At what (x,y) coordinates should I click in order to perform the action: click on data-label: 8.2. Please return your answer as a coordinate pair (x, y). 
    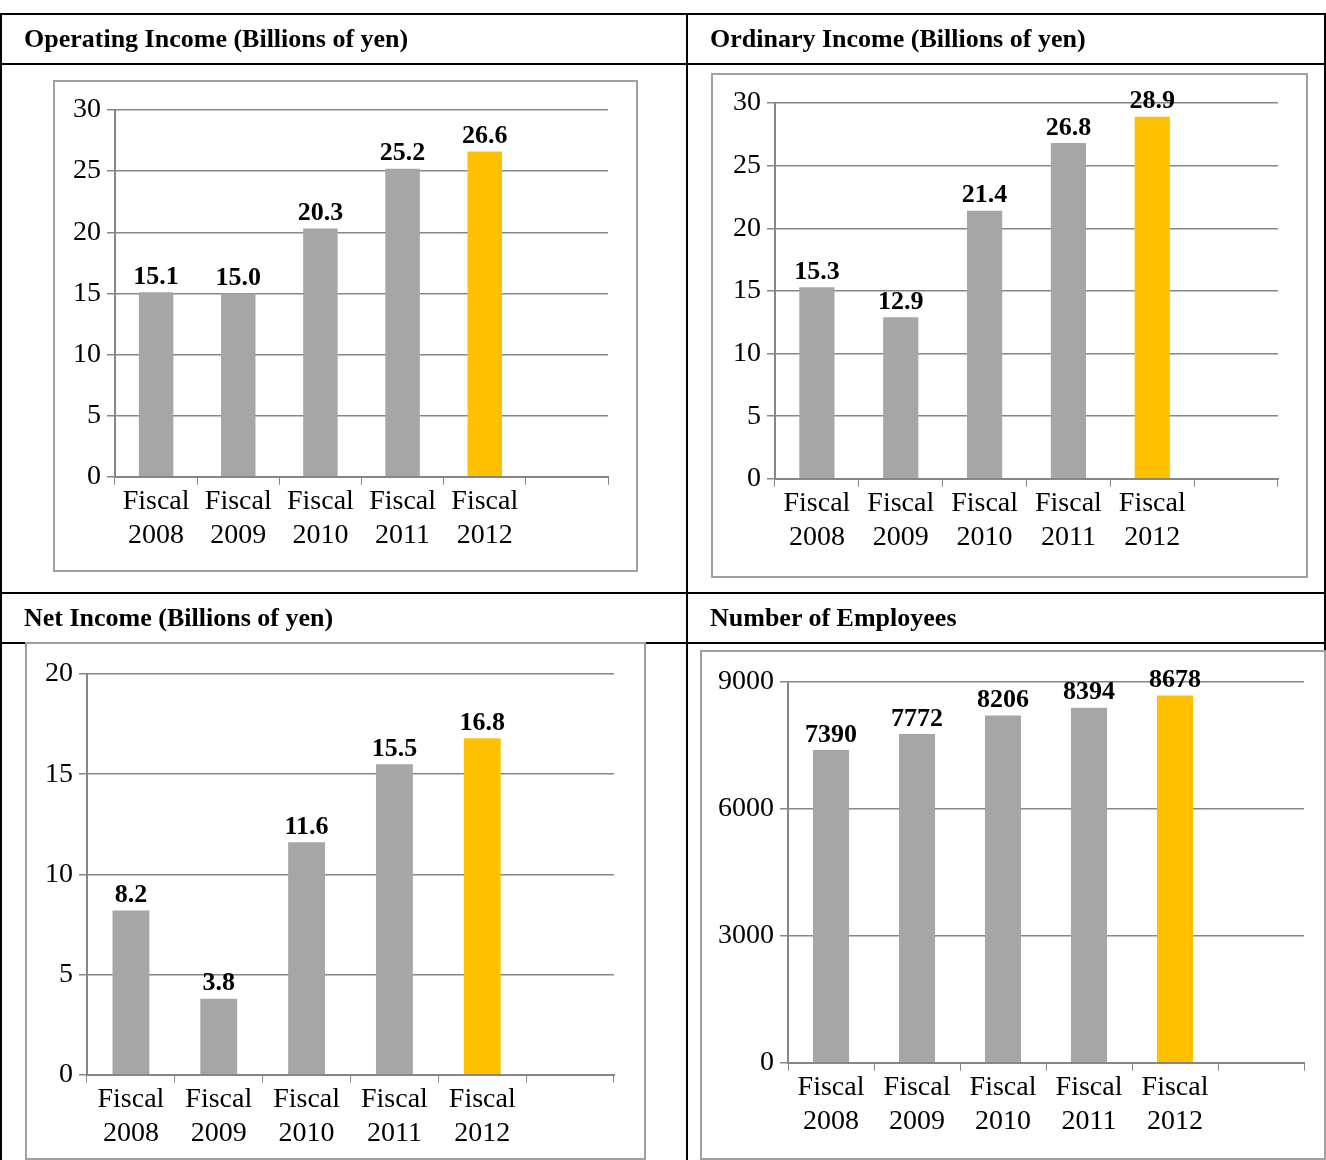
    Looking at the image, I should click on (131, 894).